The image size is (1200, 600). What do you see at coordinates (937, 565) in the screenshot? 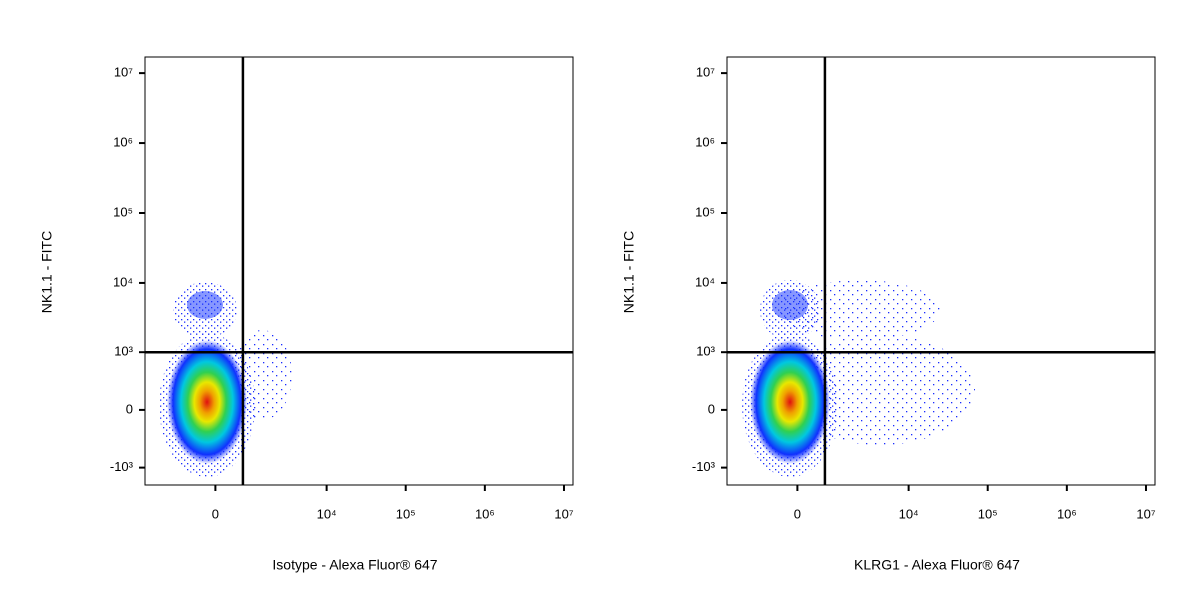
I see `x-axis-title: KLRG1 - Alexa Fluor® 647` at bounding box center [937, 565].